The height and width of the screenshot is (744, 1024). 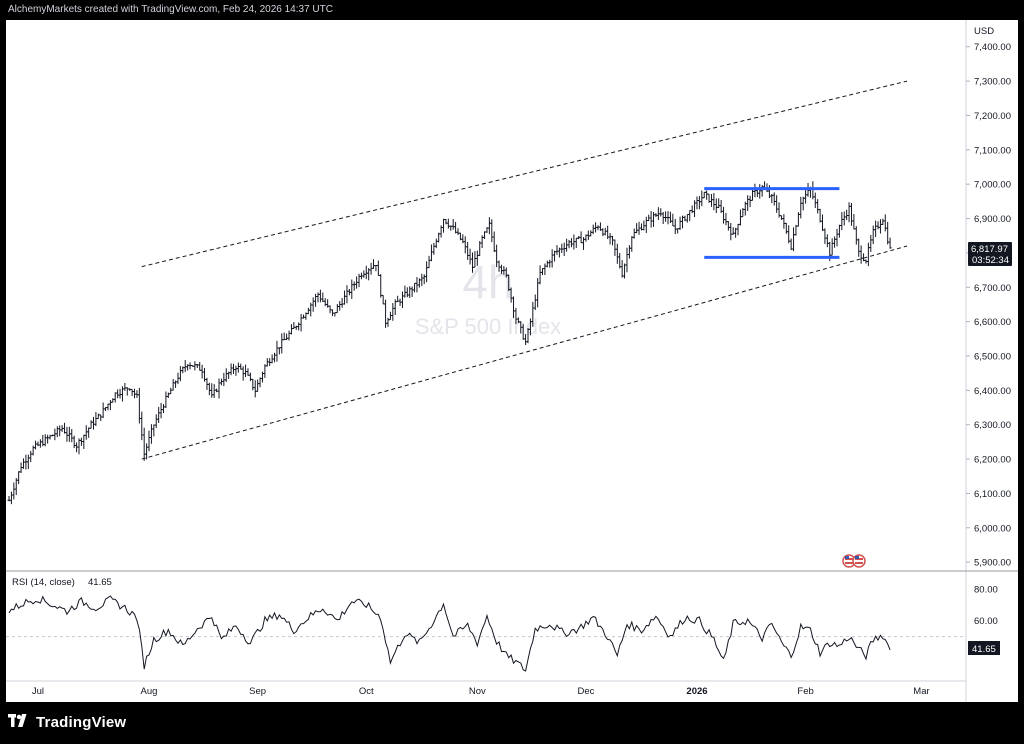 I want to click on time-axis: Jul Aug Sep Oct Nov Dec 2026 Feb Mar, so click(x=481, y=691).